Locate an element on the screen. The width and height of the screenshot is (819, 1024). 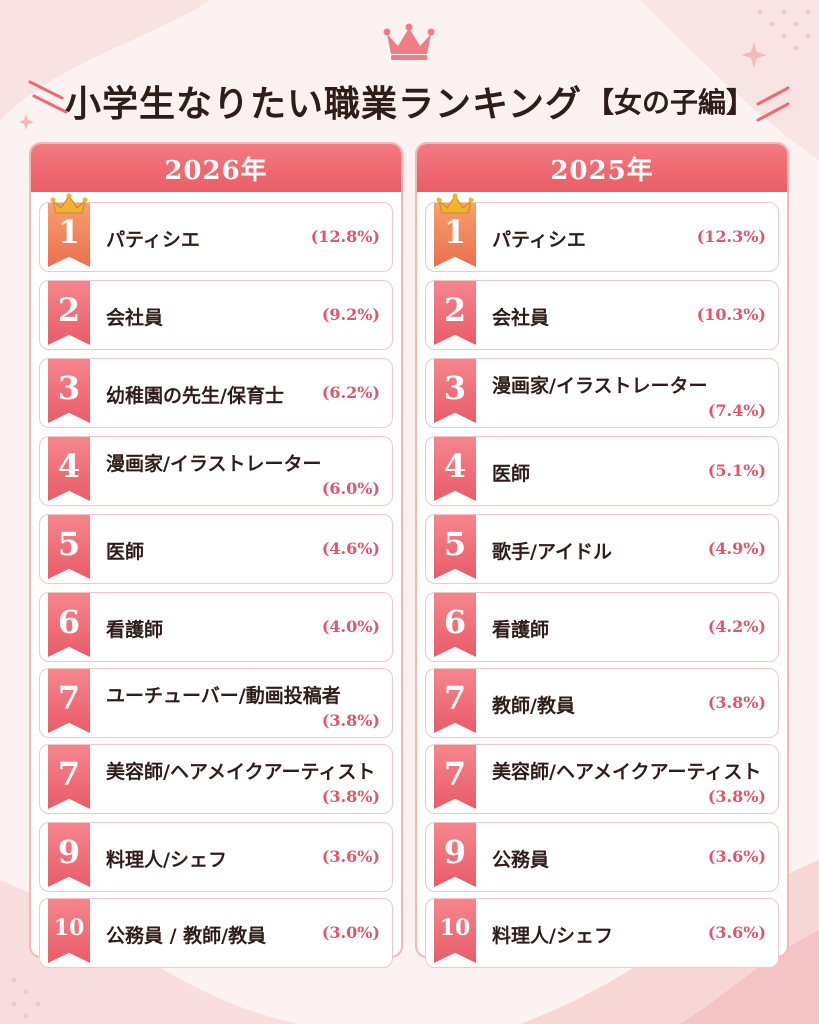
job-name: 歌手/アイドル is located at coordinates (552, 552).